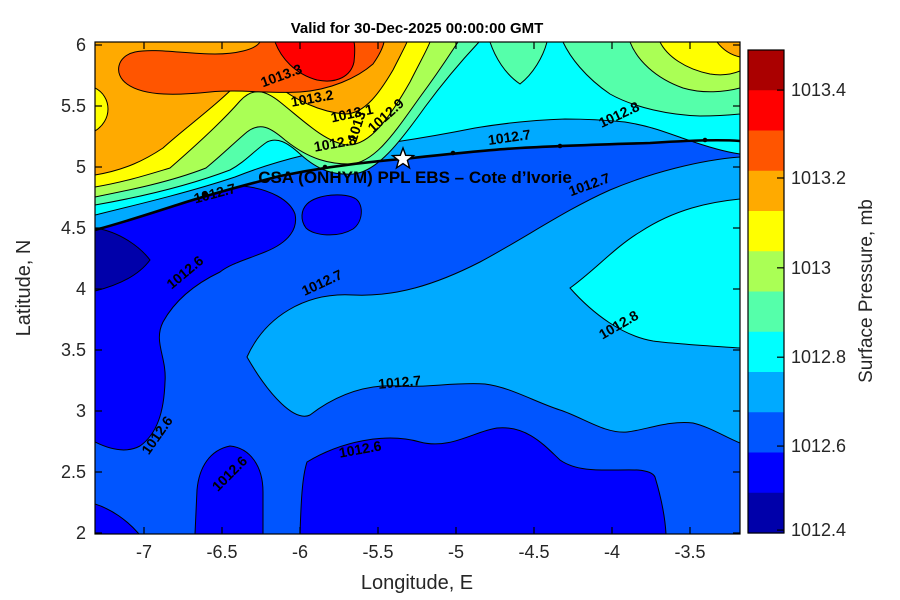 This screenshot has height=600, width=900. What do you see at coordinates (483, 480) in the screenshot?
I see `contour-region-south-pool` at bounding box center [483, 480].